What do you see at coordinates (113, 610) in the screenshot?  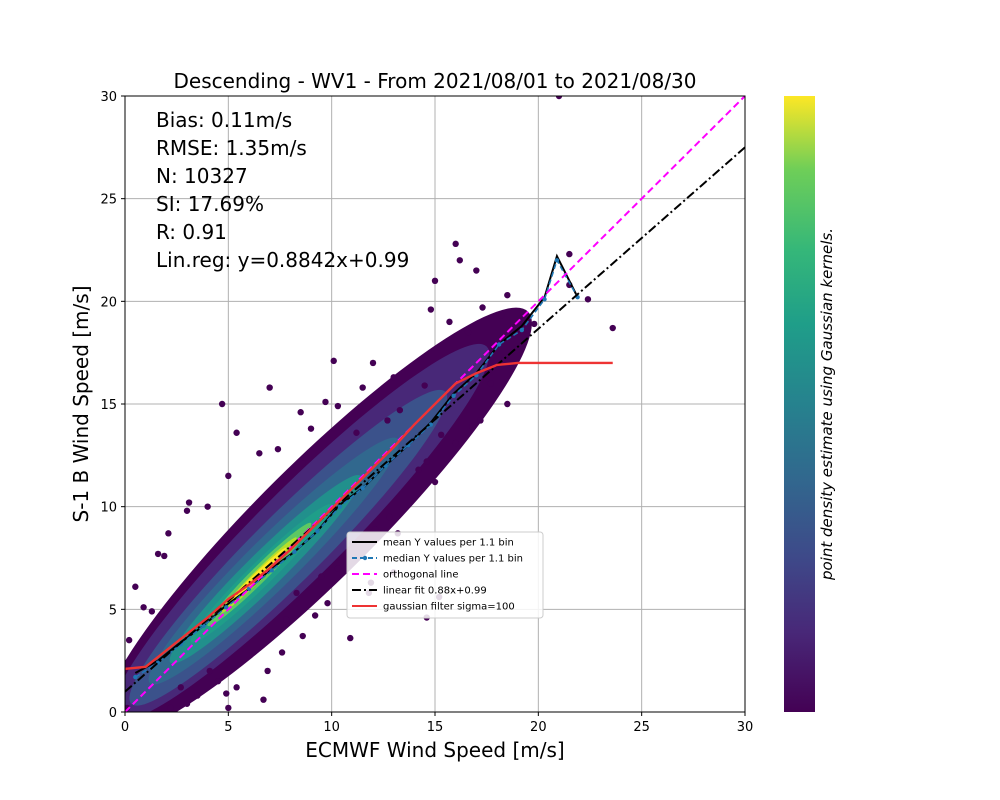 I see `y-tick-label: 5` at bounding box center [113, 610].